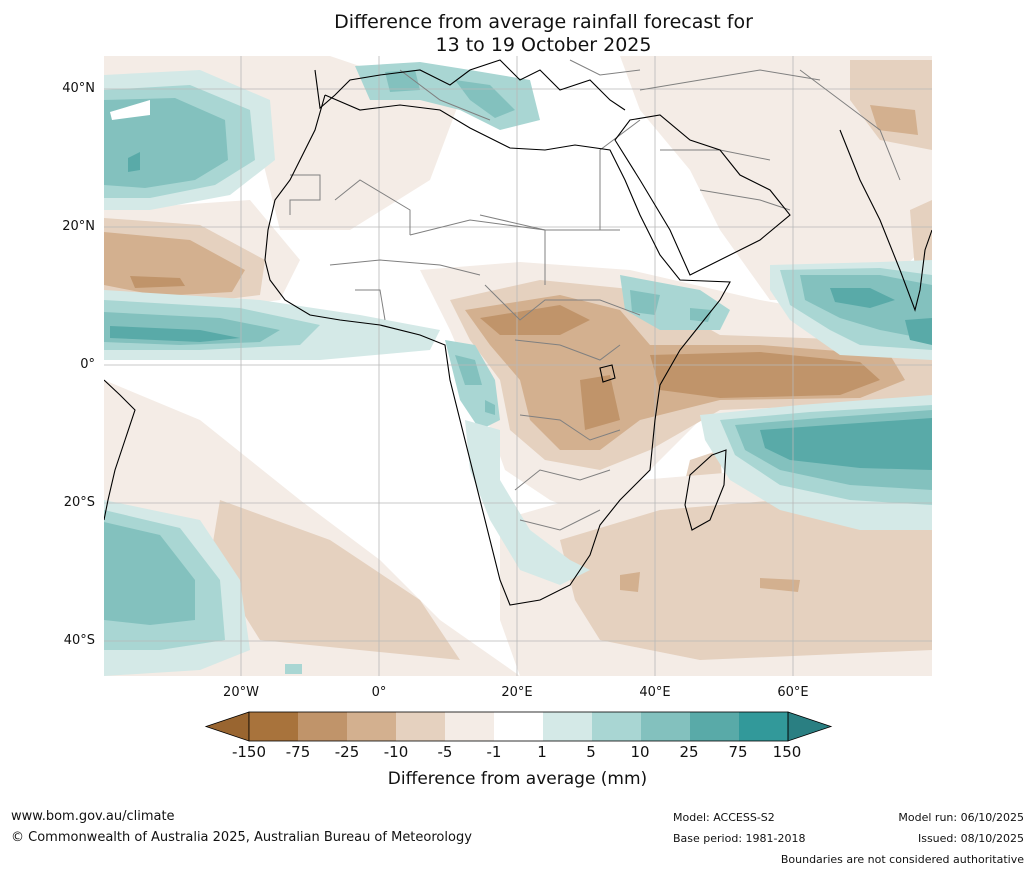 This screenshot has width=1035, height=873. Describe the element at coordinates (671, 306) in the screenshot. I see `wet-region-east-africa-core` at that location.